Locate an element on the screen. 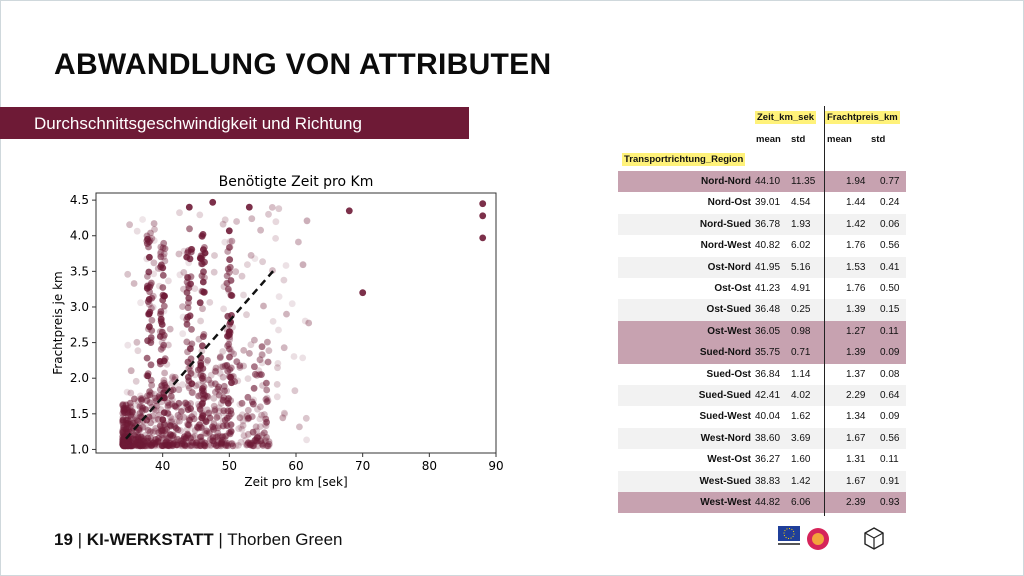  table-cell: 1.27 is located at coordinates (856, 331).